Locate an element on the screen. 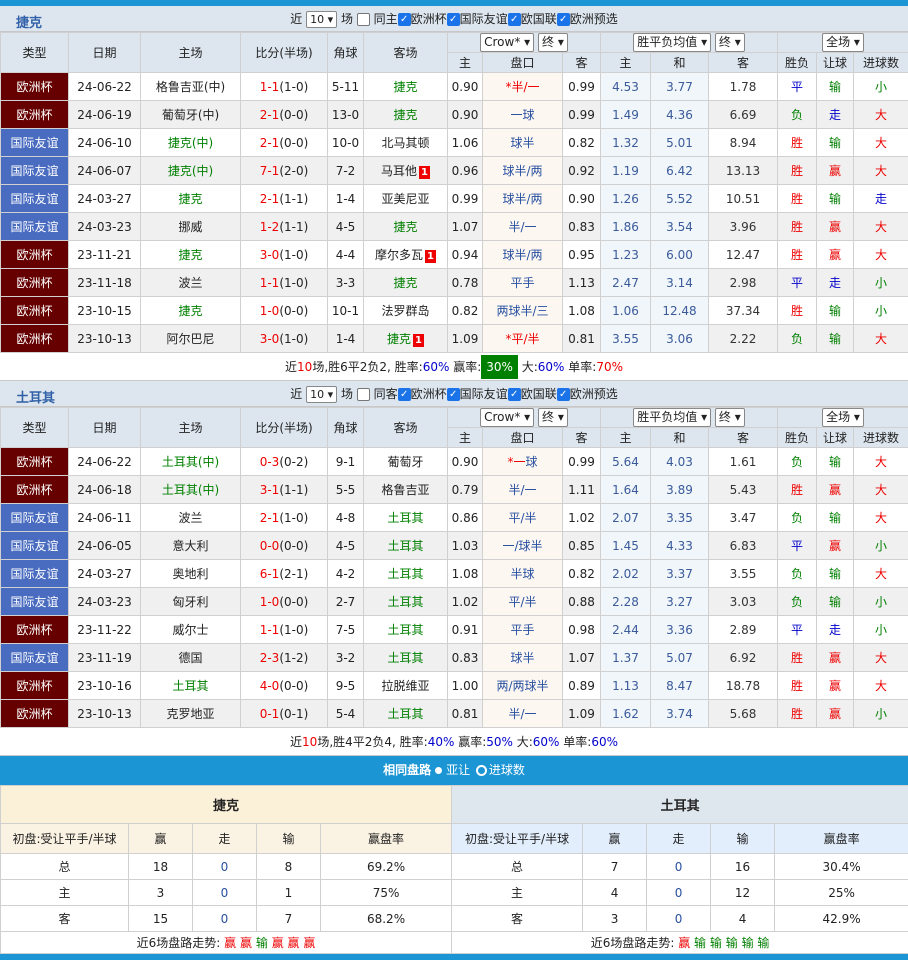 The height and width of the screenshot is (960, 908). away-team: 法罗群岛 is located at coordinates (406, 311).